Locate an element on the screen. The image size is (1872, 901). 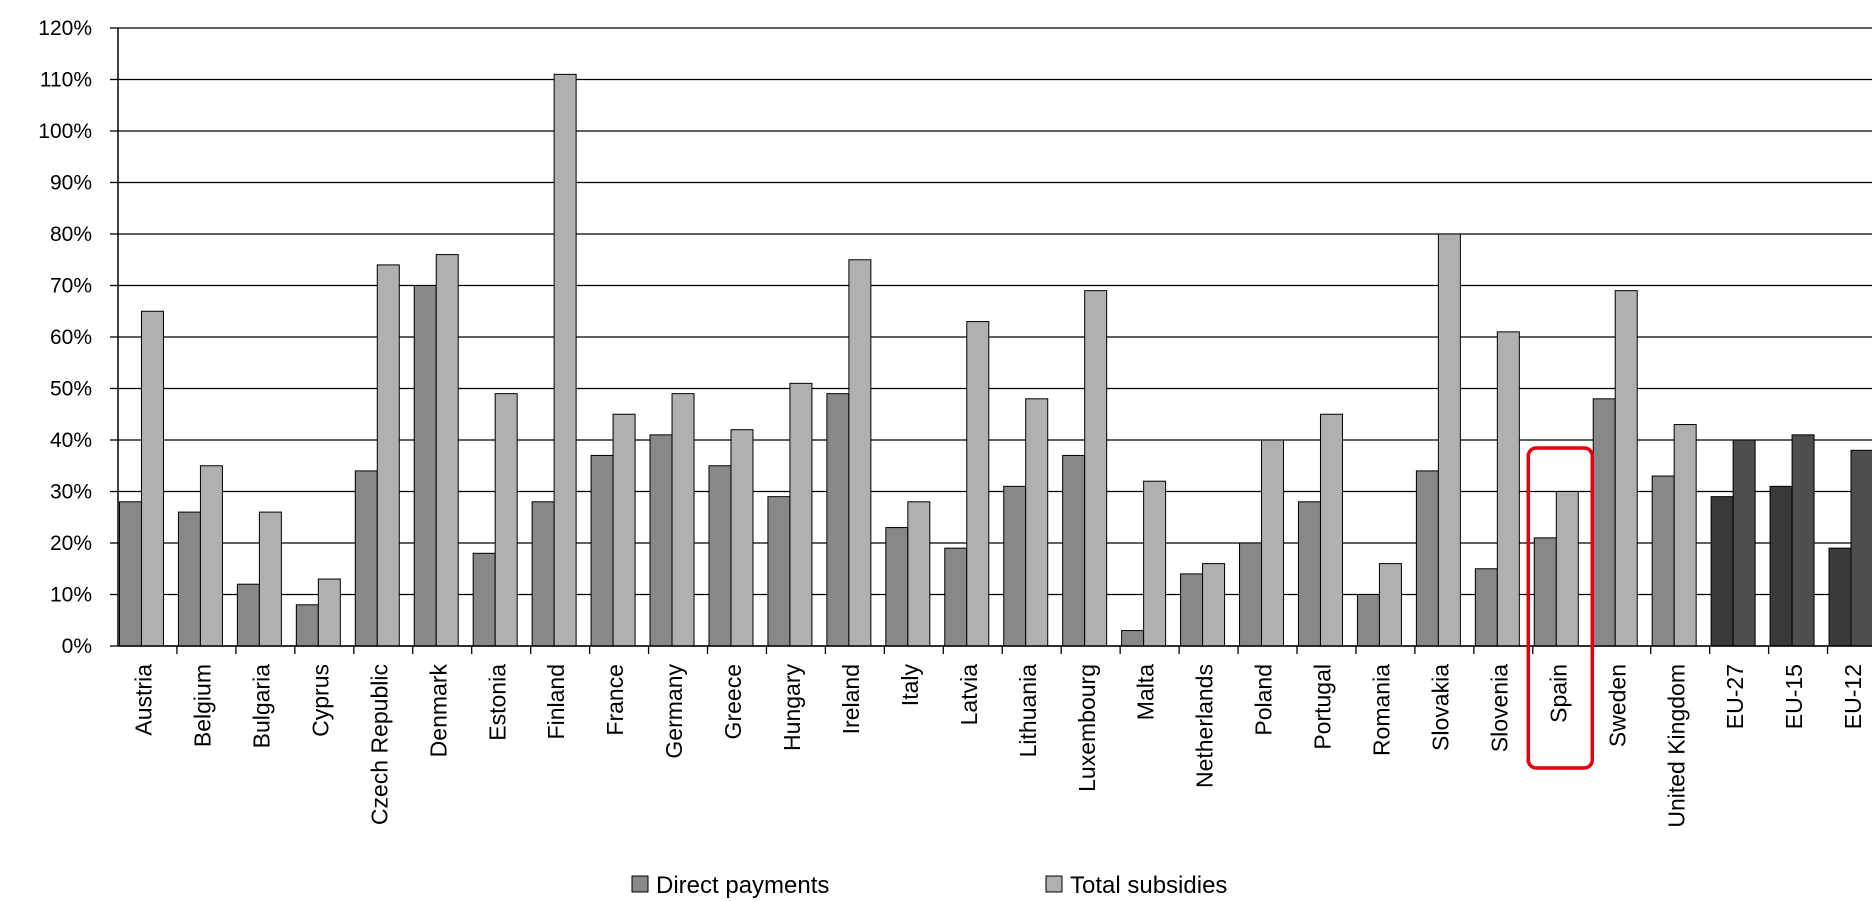
y-tick-label: 30% is located at coordinates (71, 492).